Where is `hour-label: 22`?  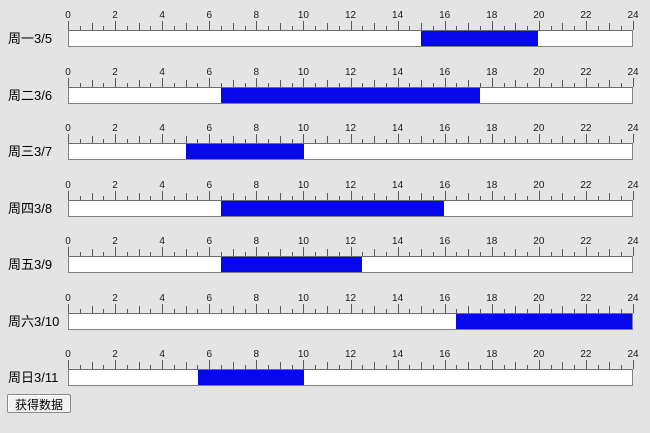
hour-label: 22 is located at coordinates (586, 128).